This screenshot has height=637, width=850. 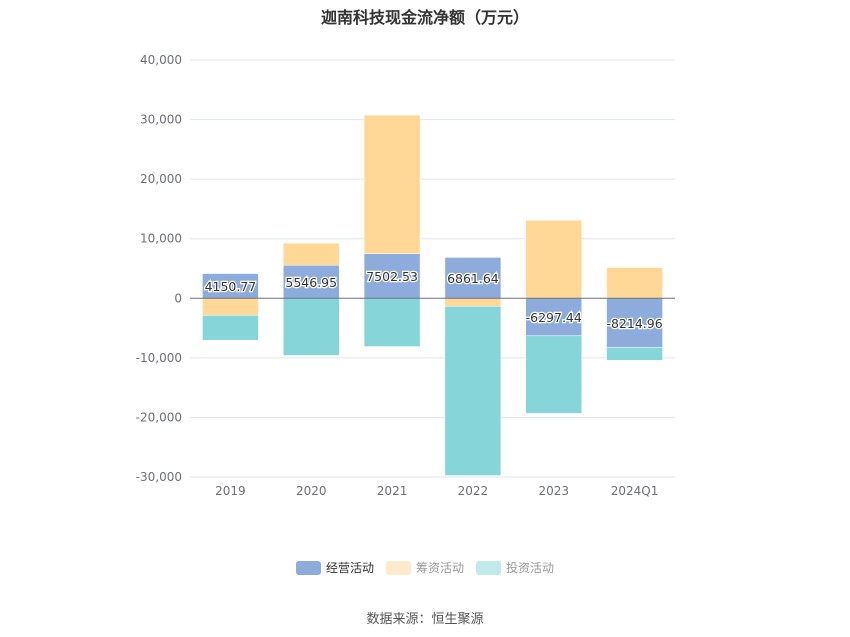 I want to click on x-tick-label: 2021, so click(x=392, y=491).